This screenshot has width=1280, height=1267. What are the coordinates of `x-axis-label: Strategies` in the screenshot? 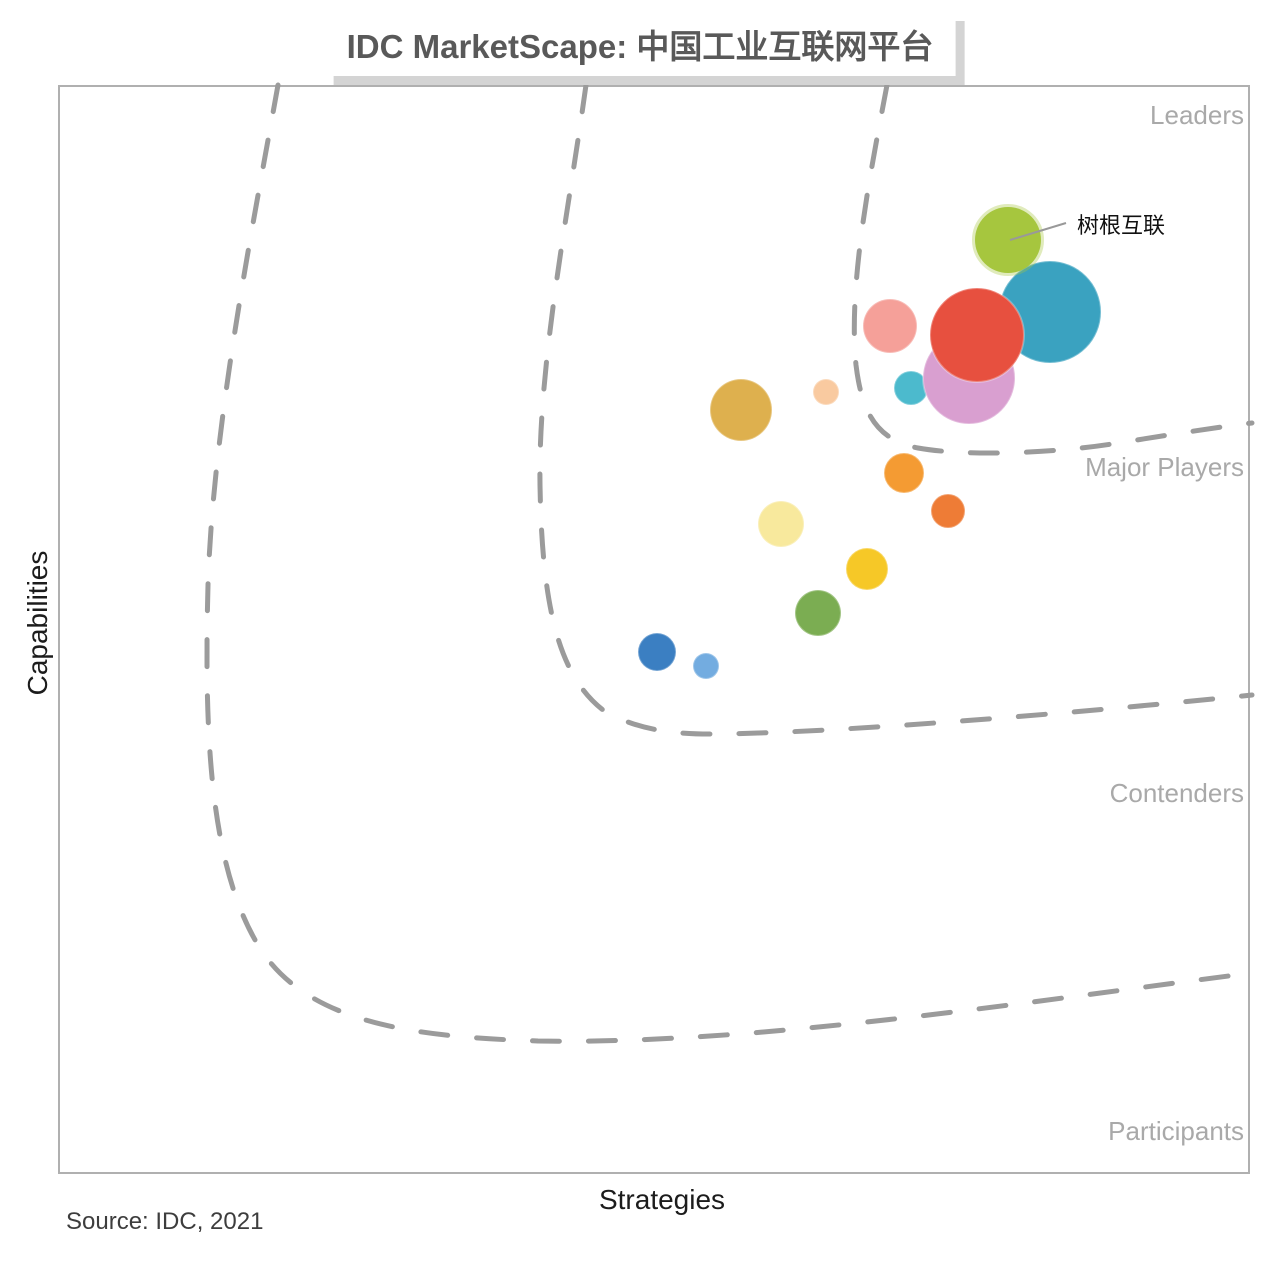 It's located at (662, 1199).